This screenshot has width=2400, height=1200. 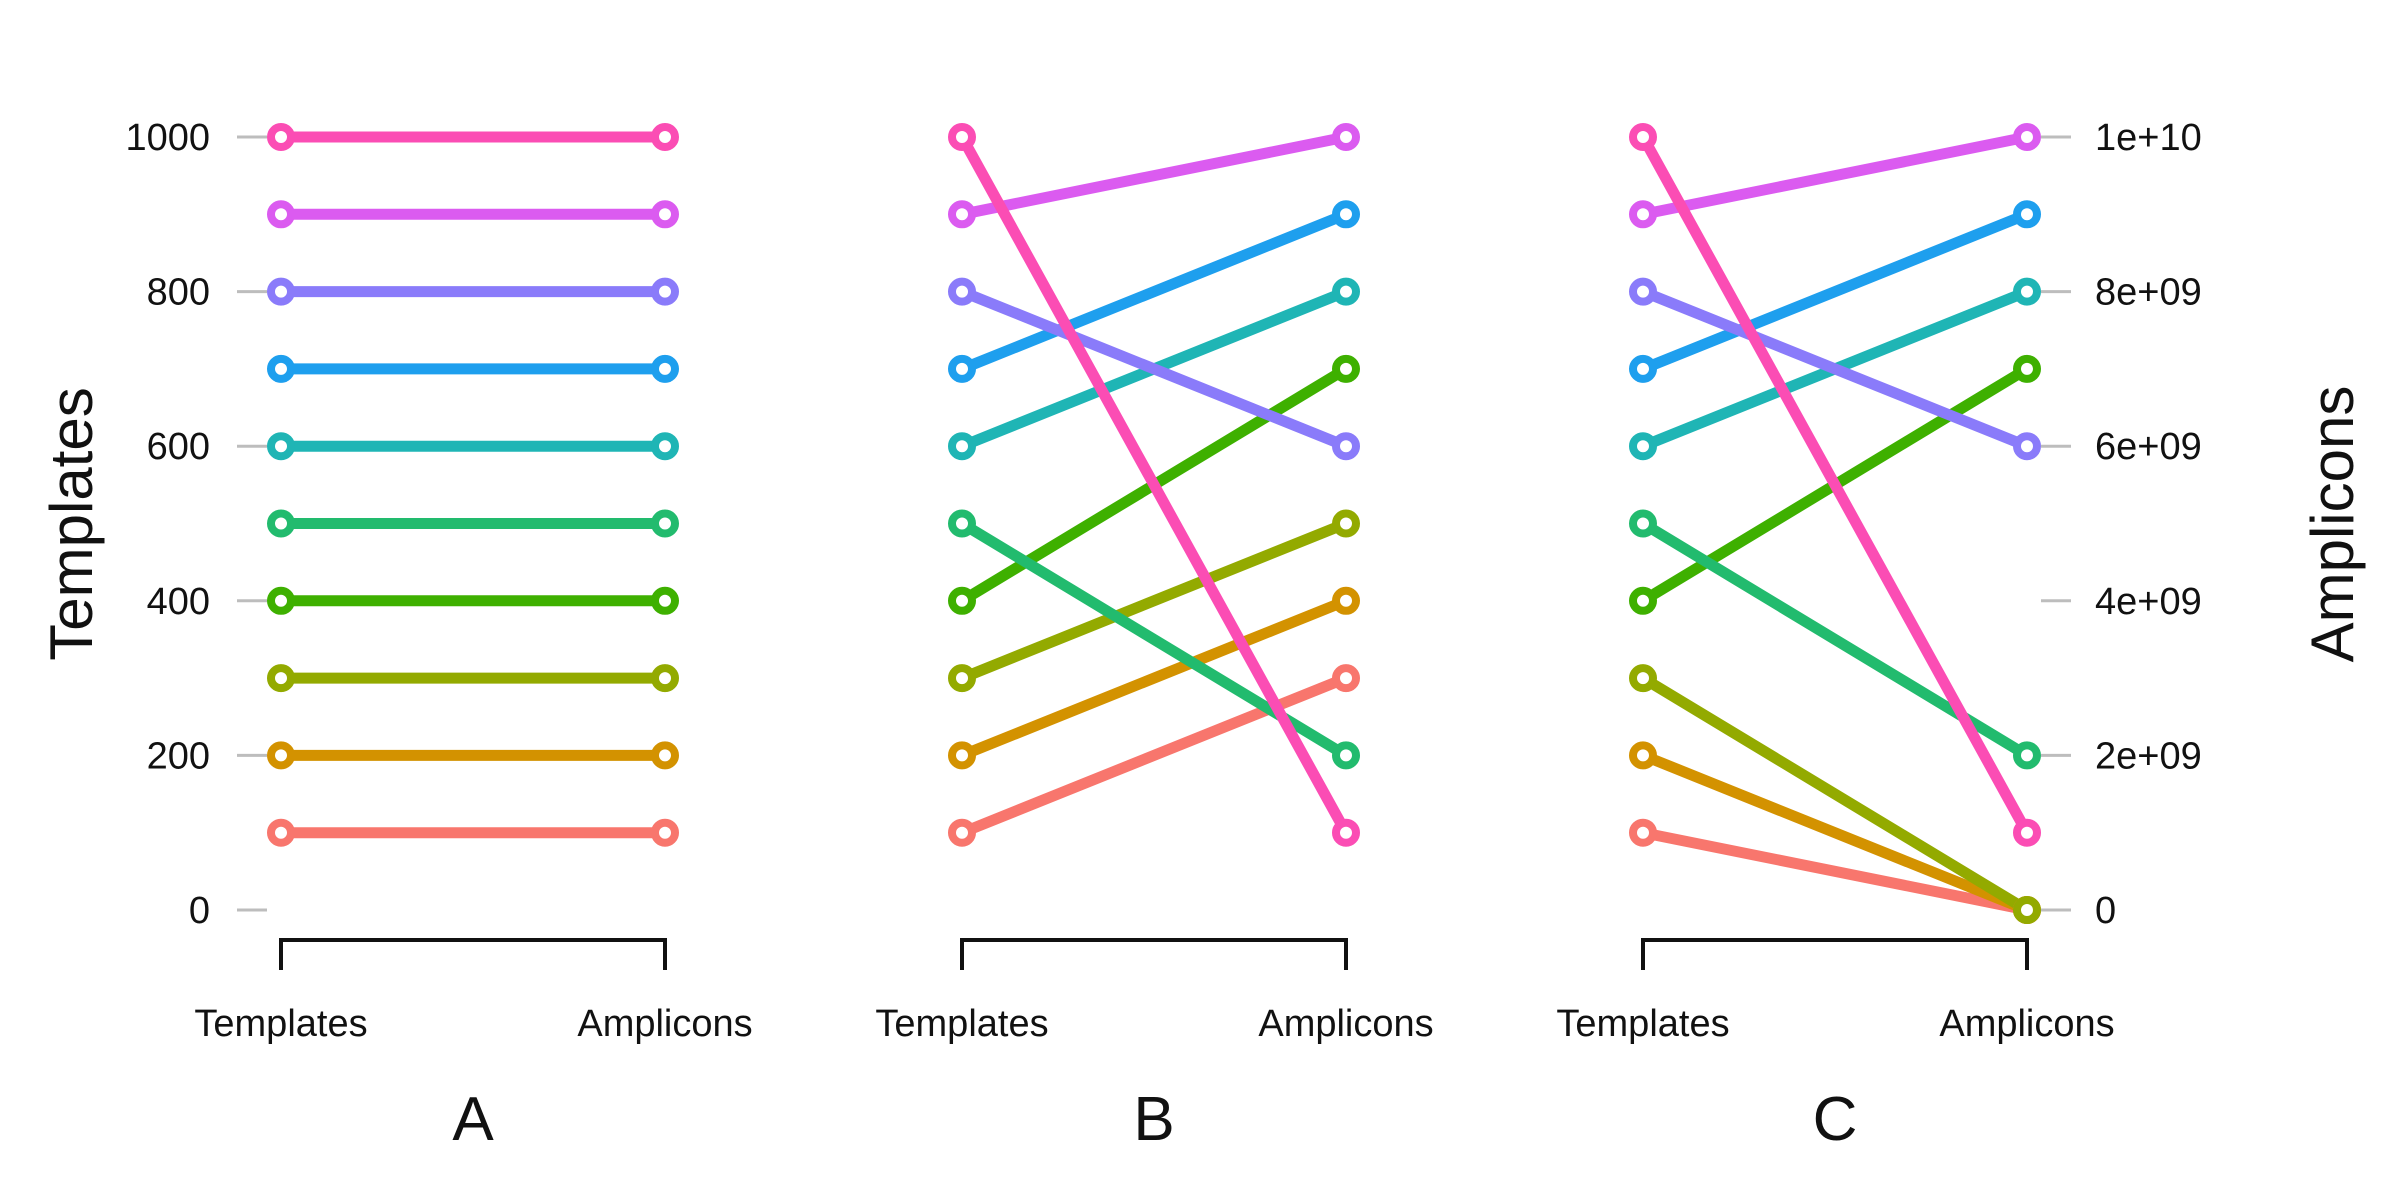 What do you see at coordinates (2148, 293) in the screenshot?
I see `right-axis-tick-label: 8e+09` at bounding box center [2148, 293].